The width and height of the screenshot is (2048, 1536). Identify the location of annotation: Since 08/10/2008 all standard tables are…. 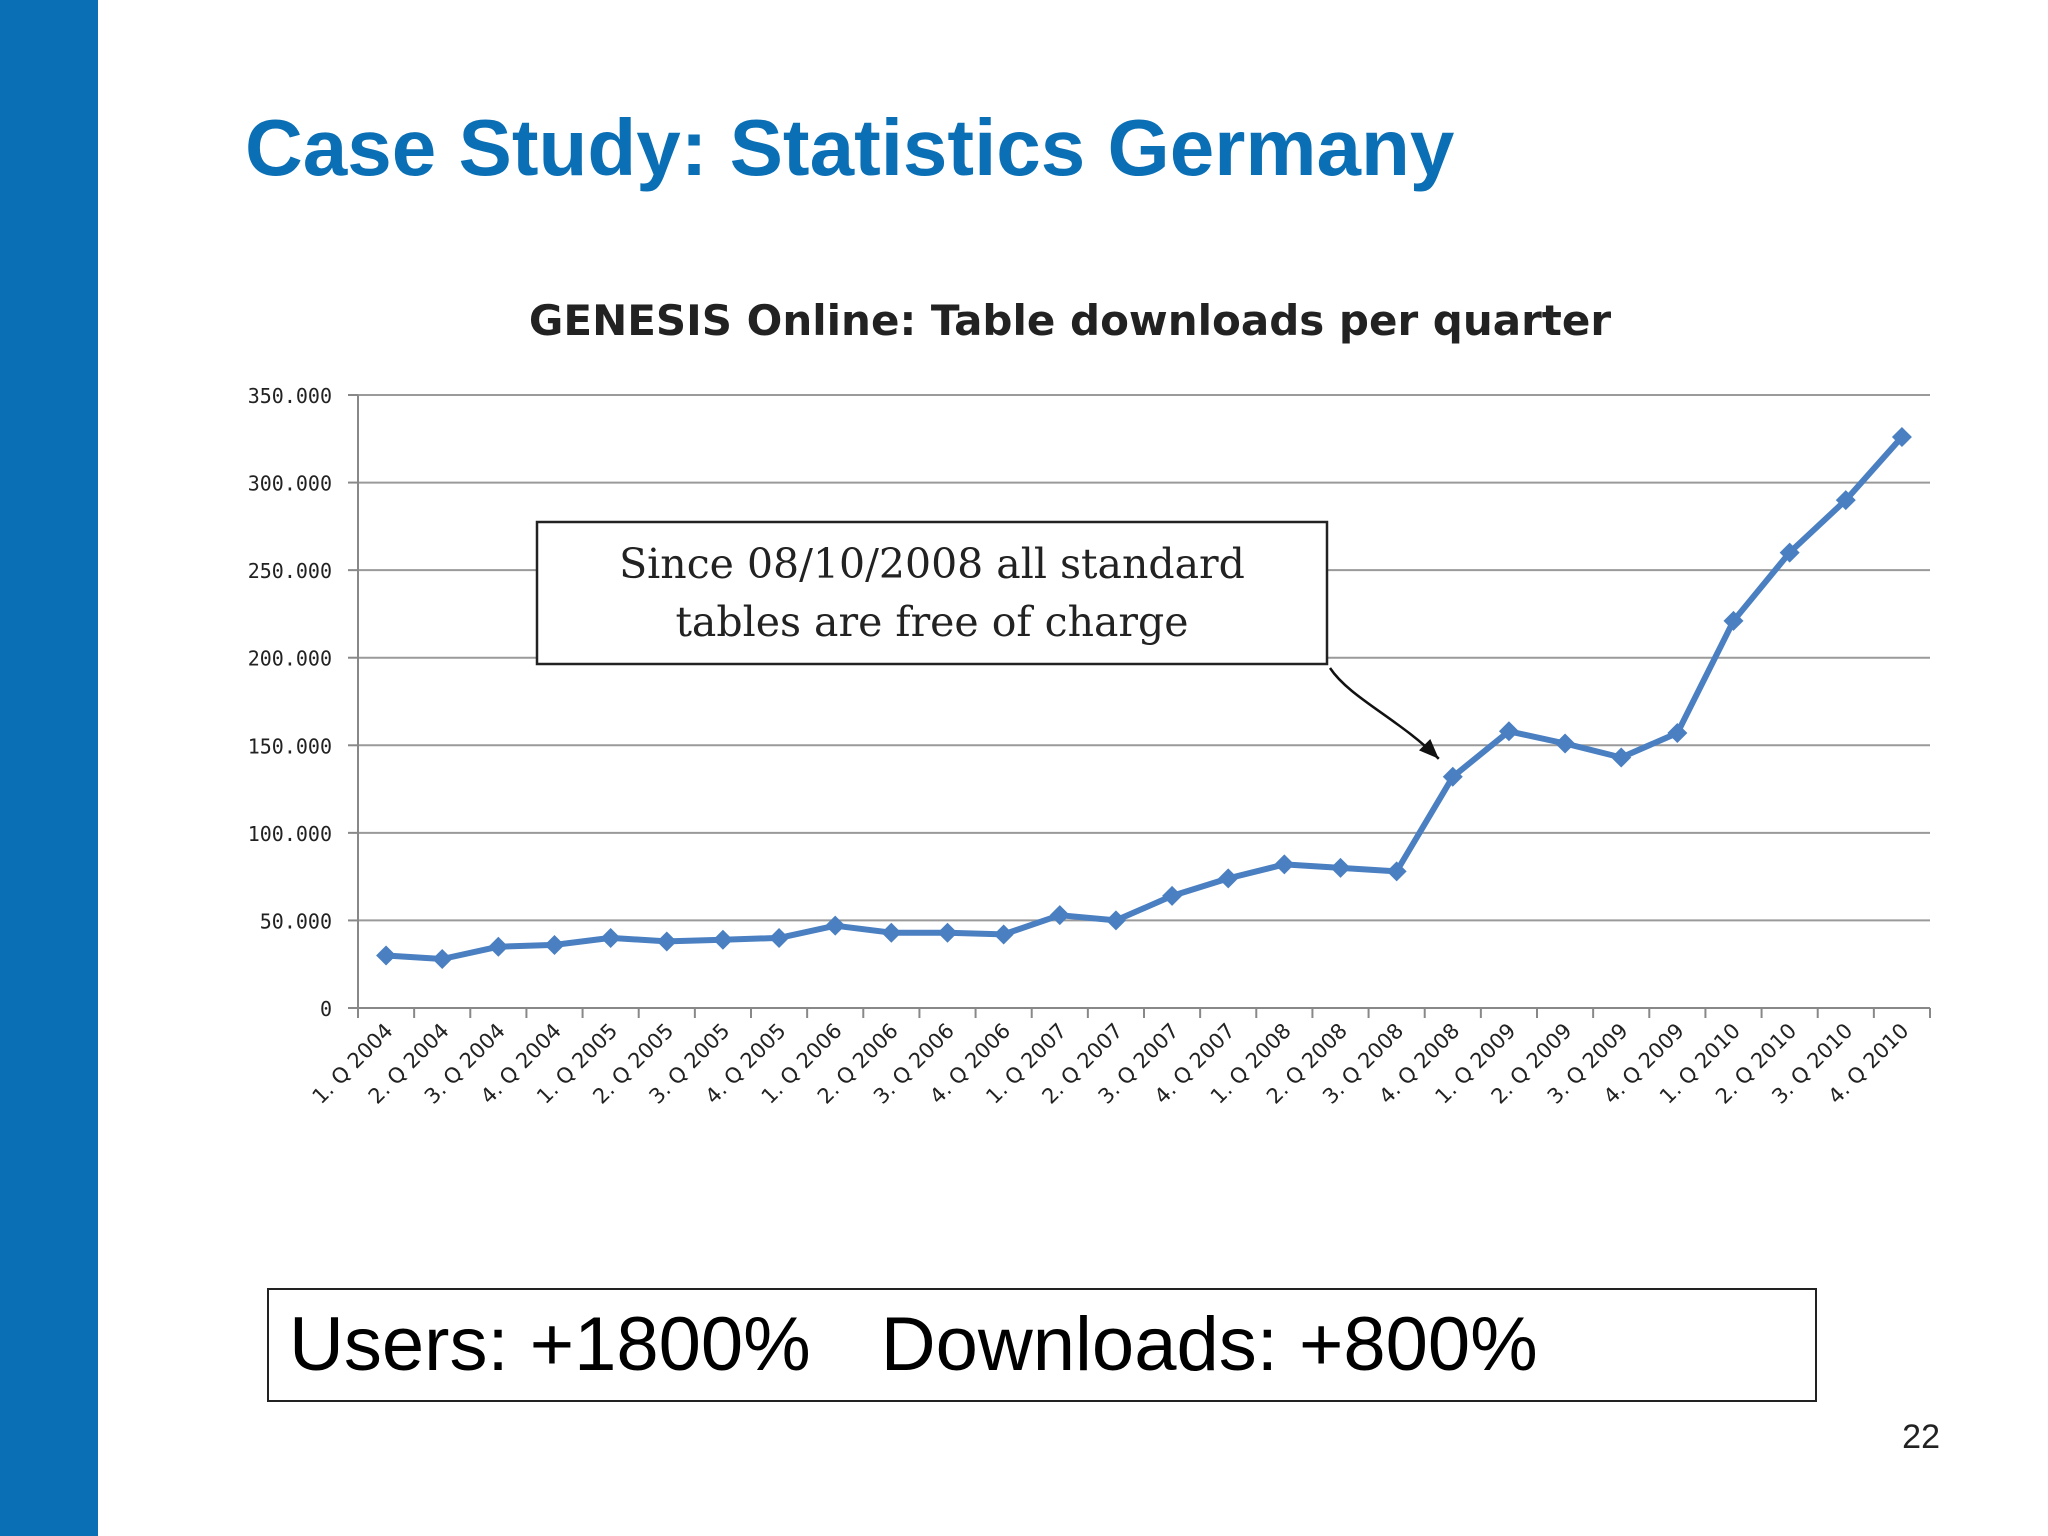
(987, 640).